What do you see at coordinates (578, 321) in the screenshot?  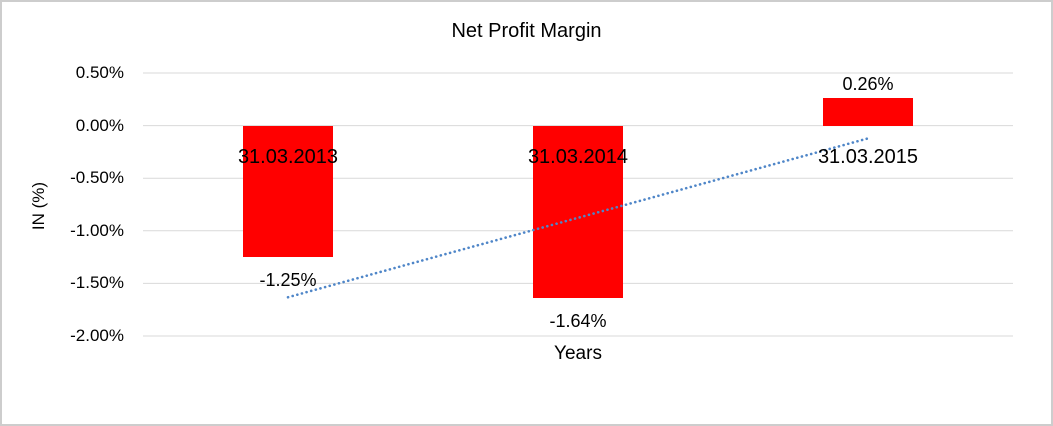 I see `value-label: -1.64%` at bounding box center [578, 321].